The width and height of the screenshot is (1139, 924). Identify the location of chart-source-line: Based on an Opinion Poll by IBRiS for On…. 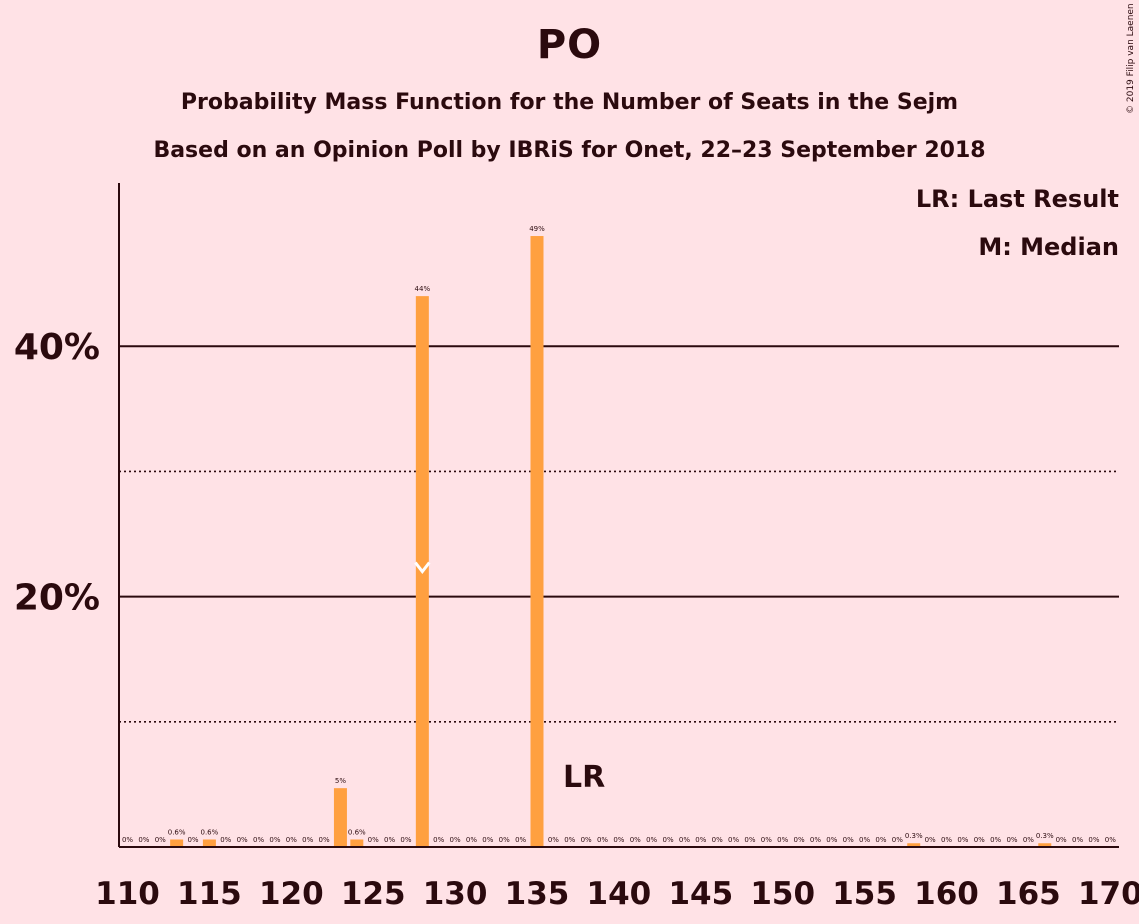
(569, 150).